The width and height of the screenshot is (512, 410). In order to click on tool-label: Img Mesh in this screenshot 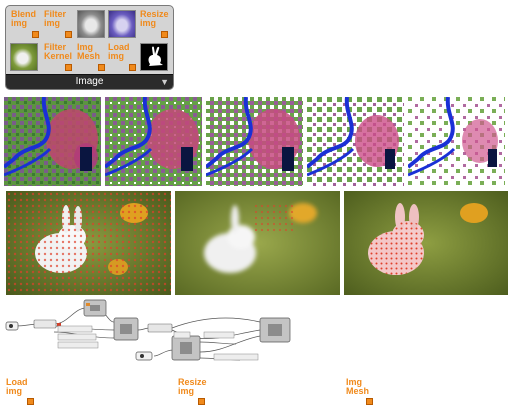, I will do `click(89, 51)`.